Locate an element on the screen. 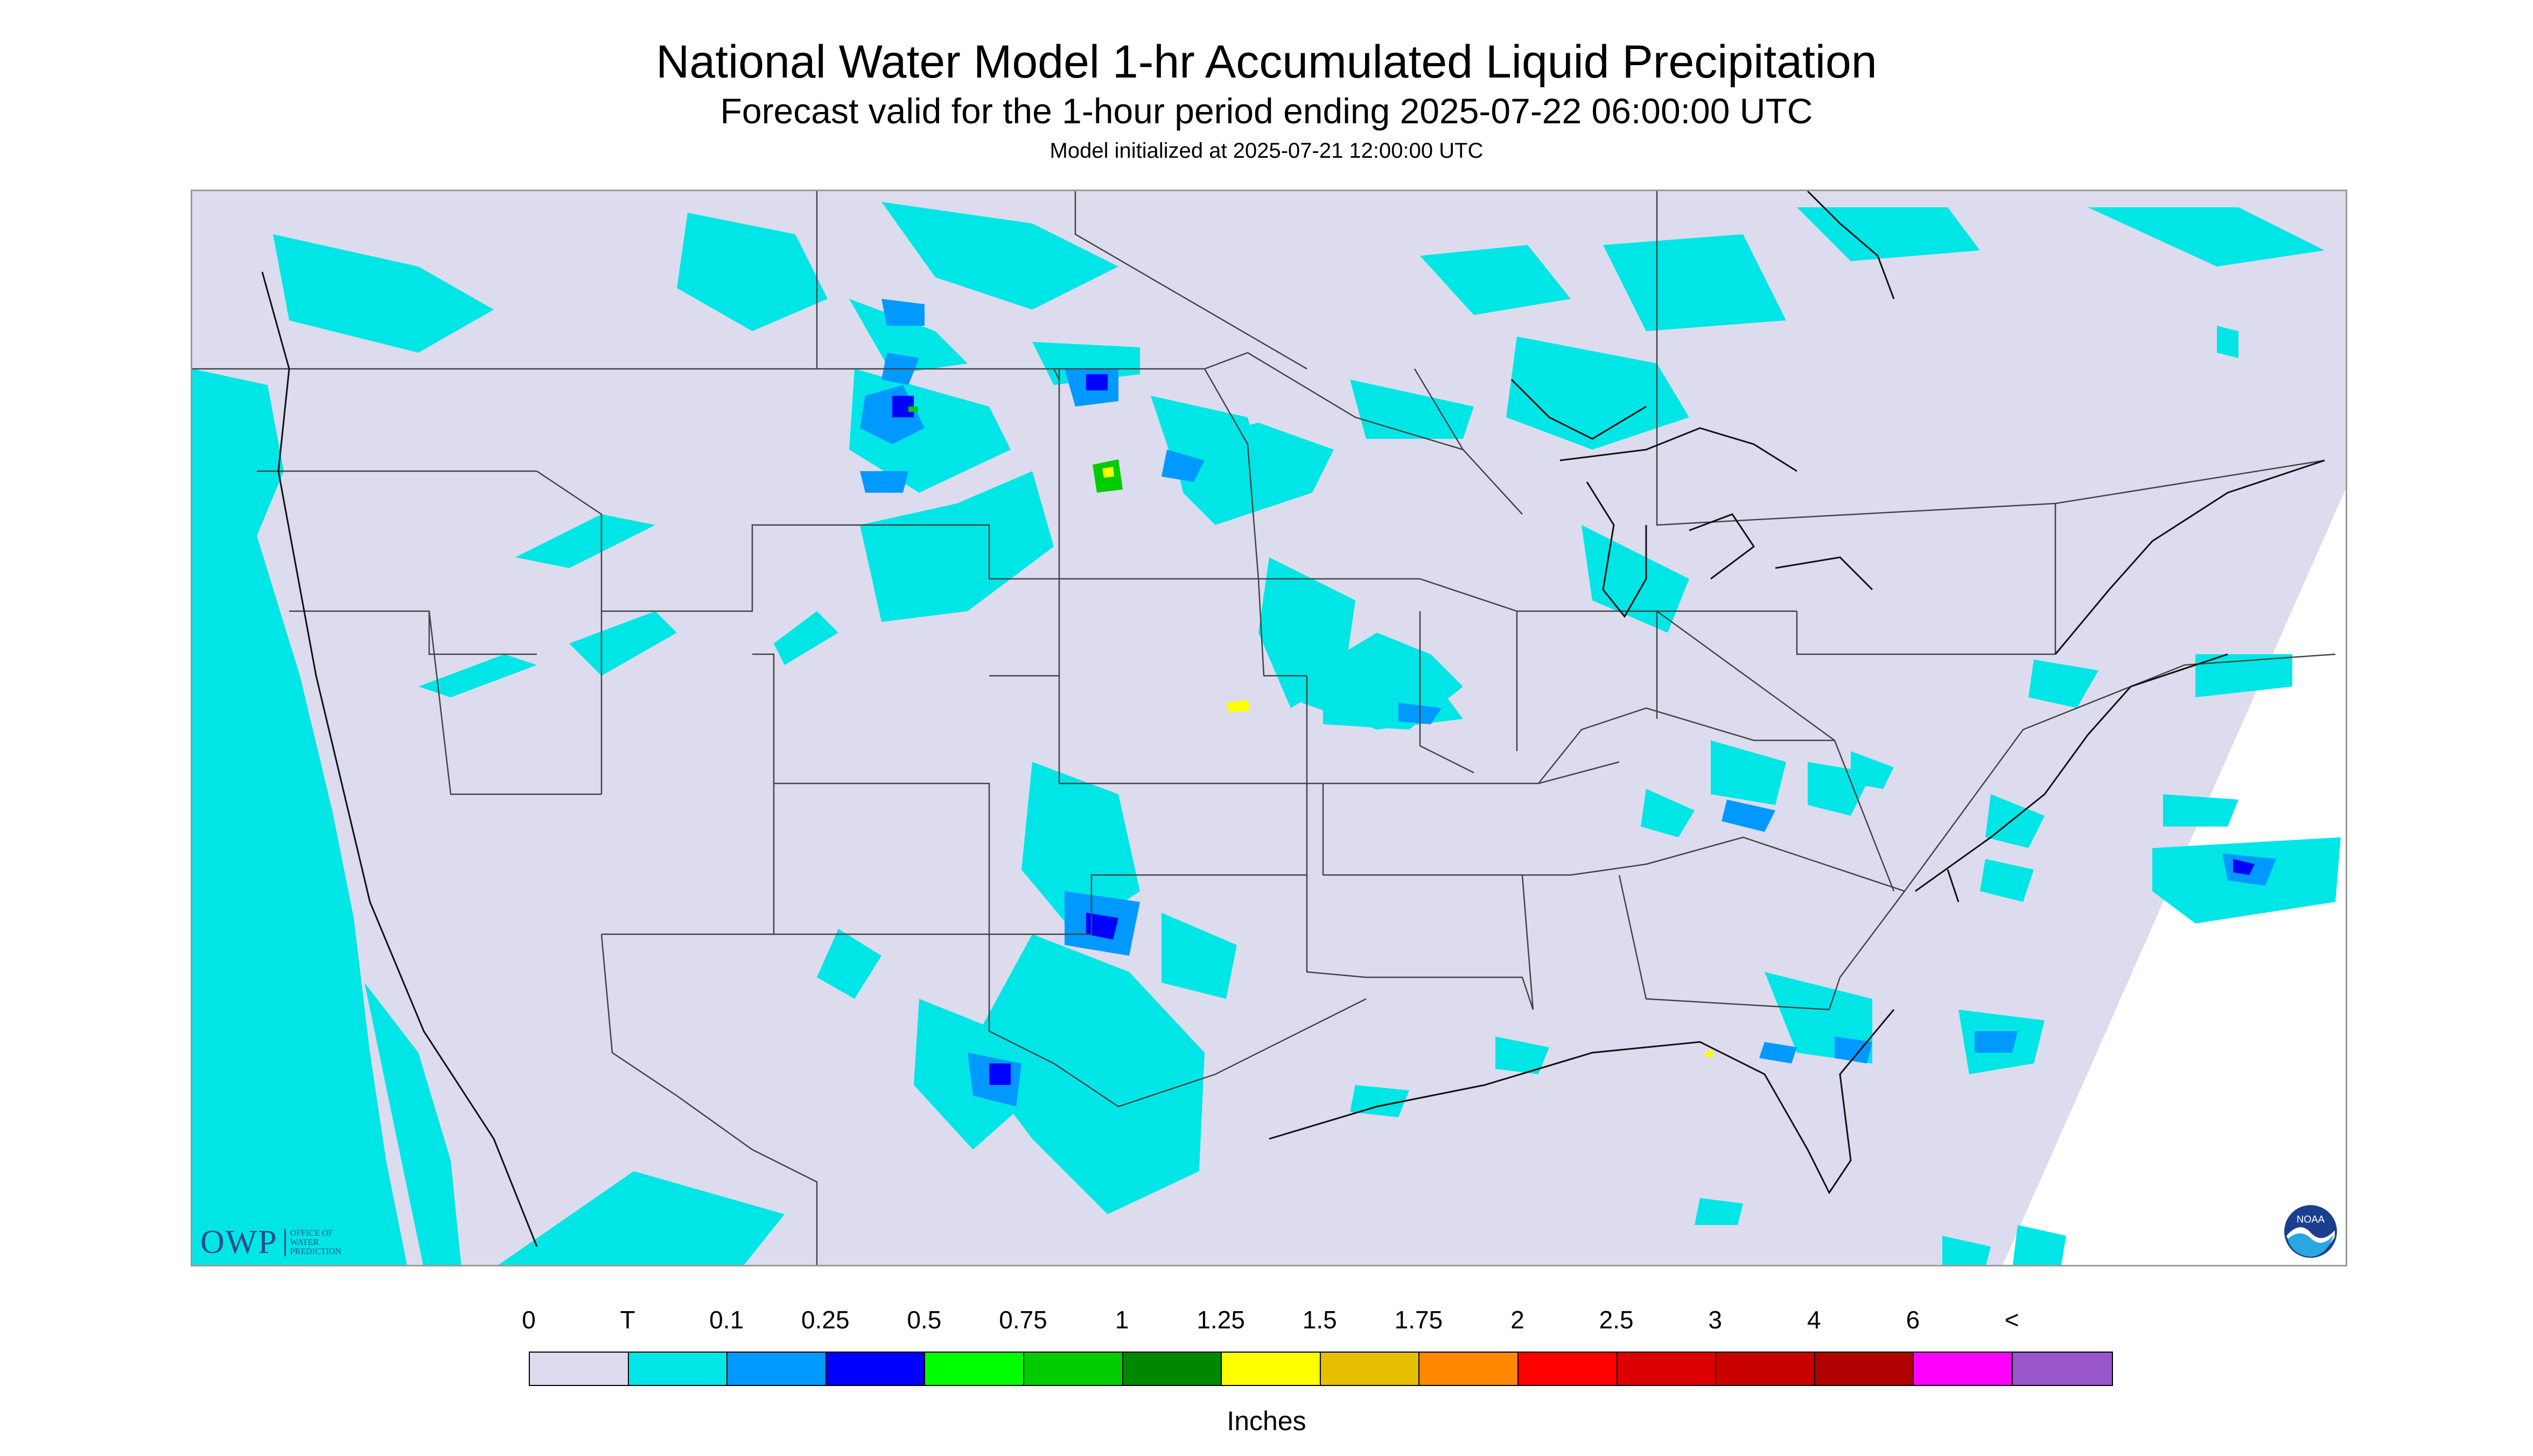  legend-tick-label: T is located at coordinates (628, 1320).